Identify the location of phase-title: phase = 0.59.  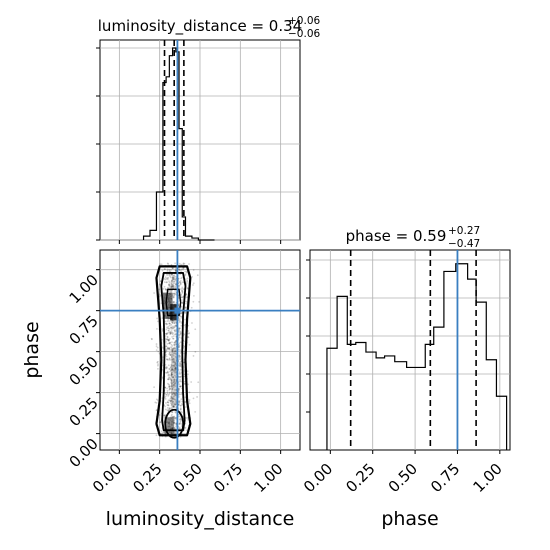
(396, 236).